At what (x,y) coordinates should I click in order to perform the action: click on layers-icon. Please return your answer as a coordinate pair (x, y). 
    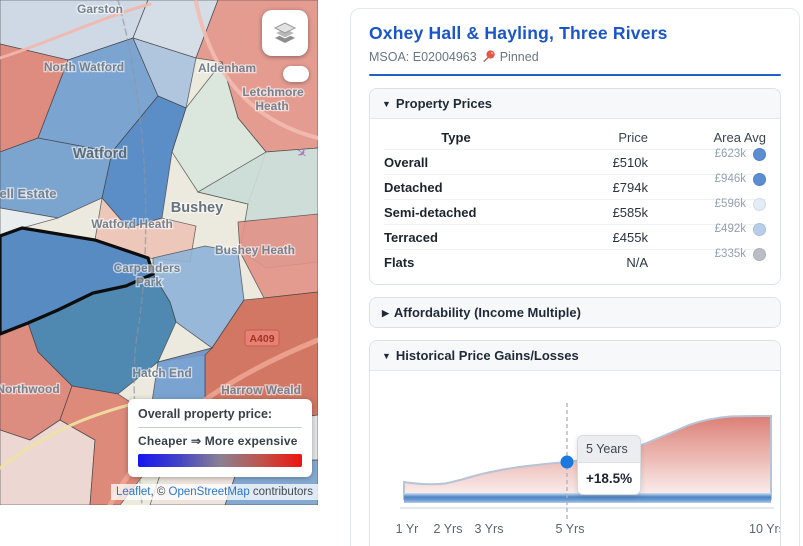
    Looking at the image, I should click on (285, 32).